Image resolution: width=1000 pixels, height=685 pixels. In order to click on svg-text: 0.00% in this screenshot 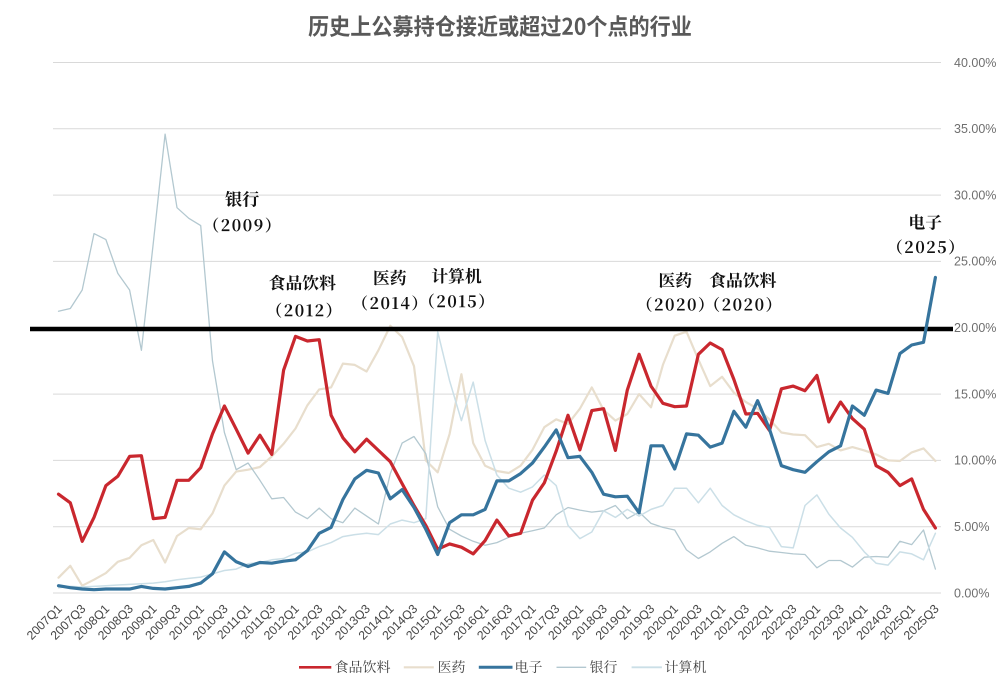, I will do `click(971, 593)`.